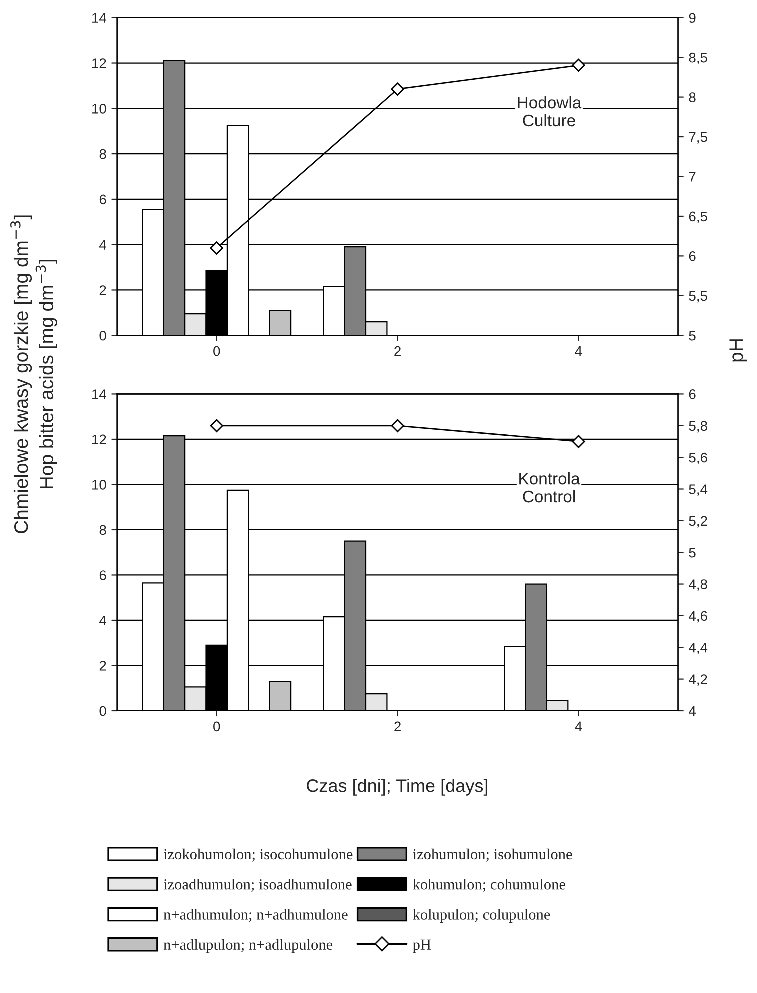 This screenshot has height=993, width=757. I want to click on y2-tick-label: 5,6, so click(698, 458).